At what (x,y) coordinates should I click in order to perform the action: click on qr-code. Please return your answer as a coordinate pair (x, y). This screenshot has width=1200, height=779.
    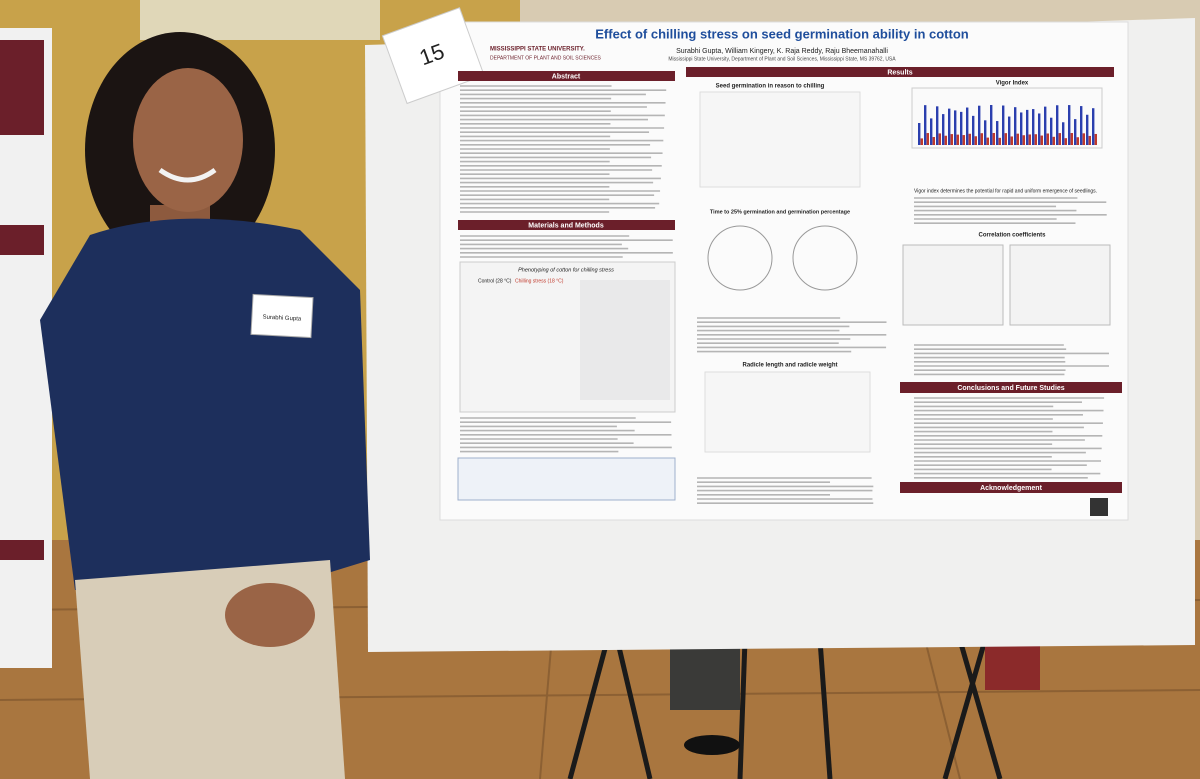
    Looking at the image, I should click on (1099, 507).